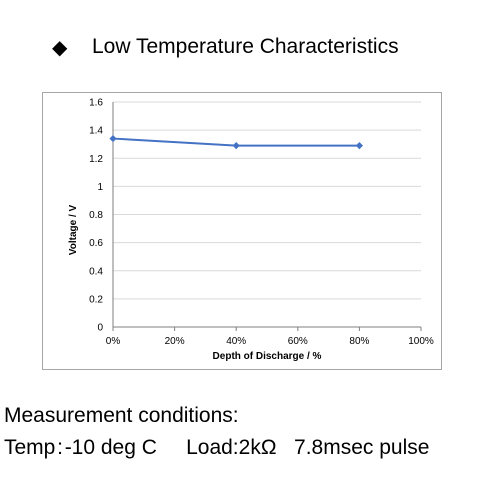  What do you see at coordinates (298, 341) in the screenshot?
I see `x-tick-label: 60%` at bounding box center [298, 341].